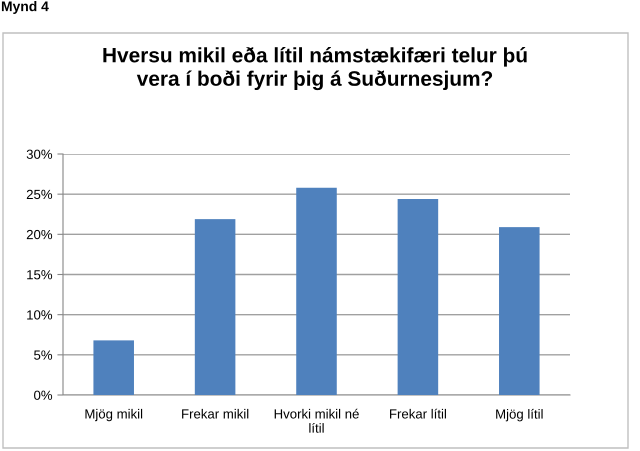 This screenshot has width=640, height=451. Describe the element at coordinates (43, 395) in the screenshot. I see `y-tick-label: 0%` at that location.